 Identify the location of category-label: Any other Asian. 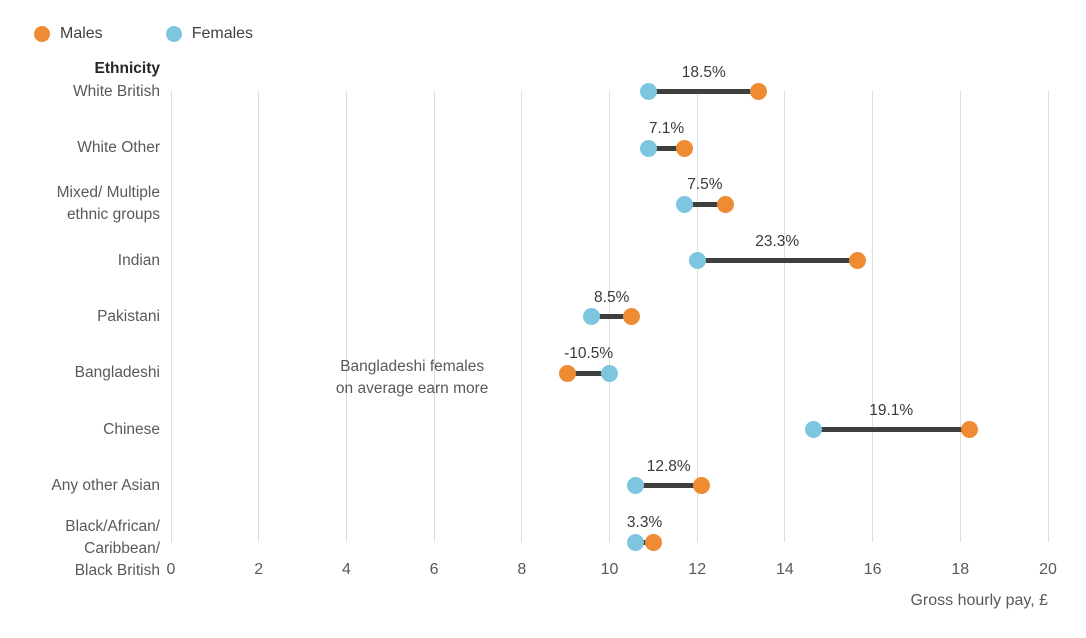
(105, 486).